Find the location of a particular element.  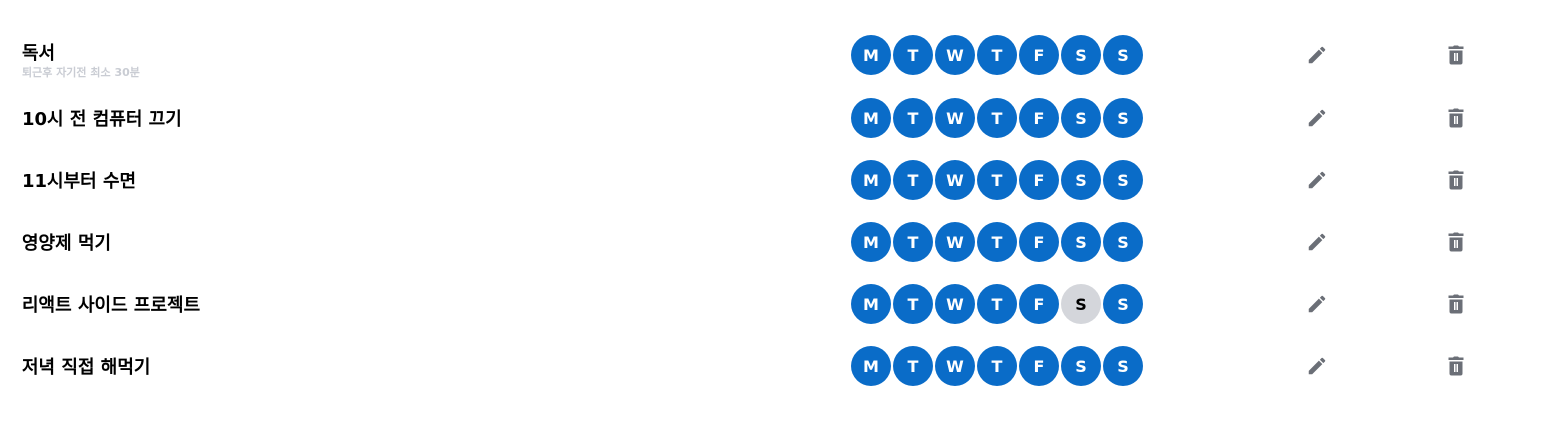

habit-subtitle: 퇴근후 자기전 최소 30분 is located at coordinates (81, 72).